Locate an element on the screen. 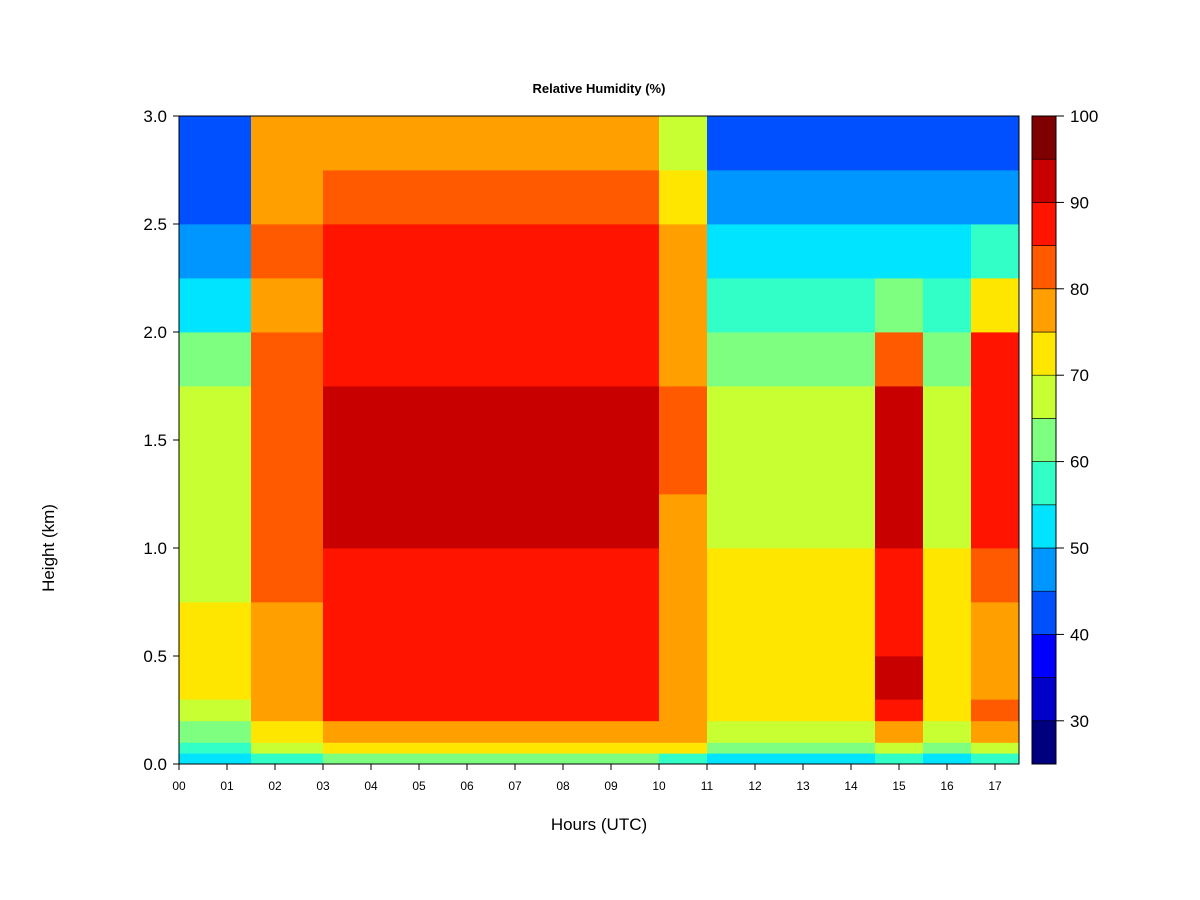  colorbar-frame is located at coordinates (1044, 440).